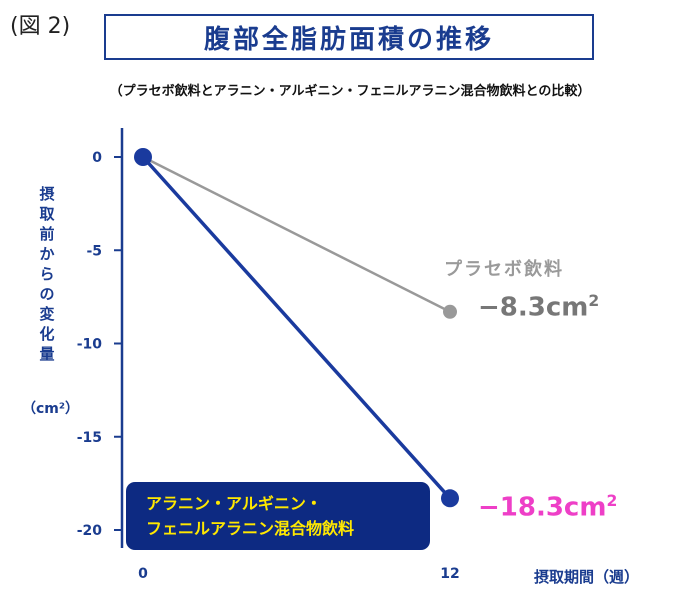 The height and width of the screenshot is (600, 700). What do you see at coordinates (234, 503) in the screenshot?
I see `legend-line-1: アラニン・アルギニン・` at bounding box center [234, 503].